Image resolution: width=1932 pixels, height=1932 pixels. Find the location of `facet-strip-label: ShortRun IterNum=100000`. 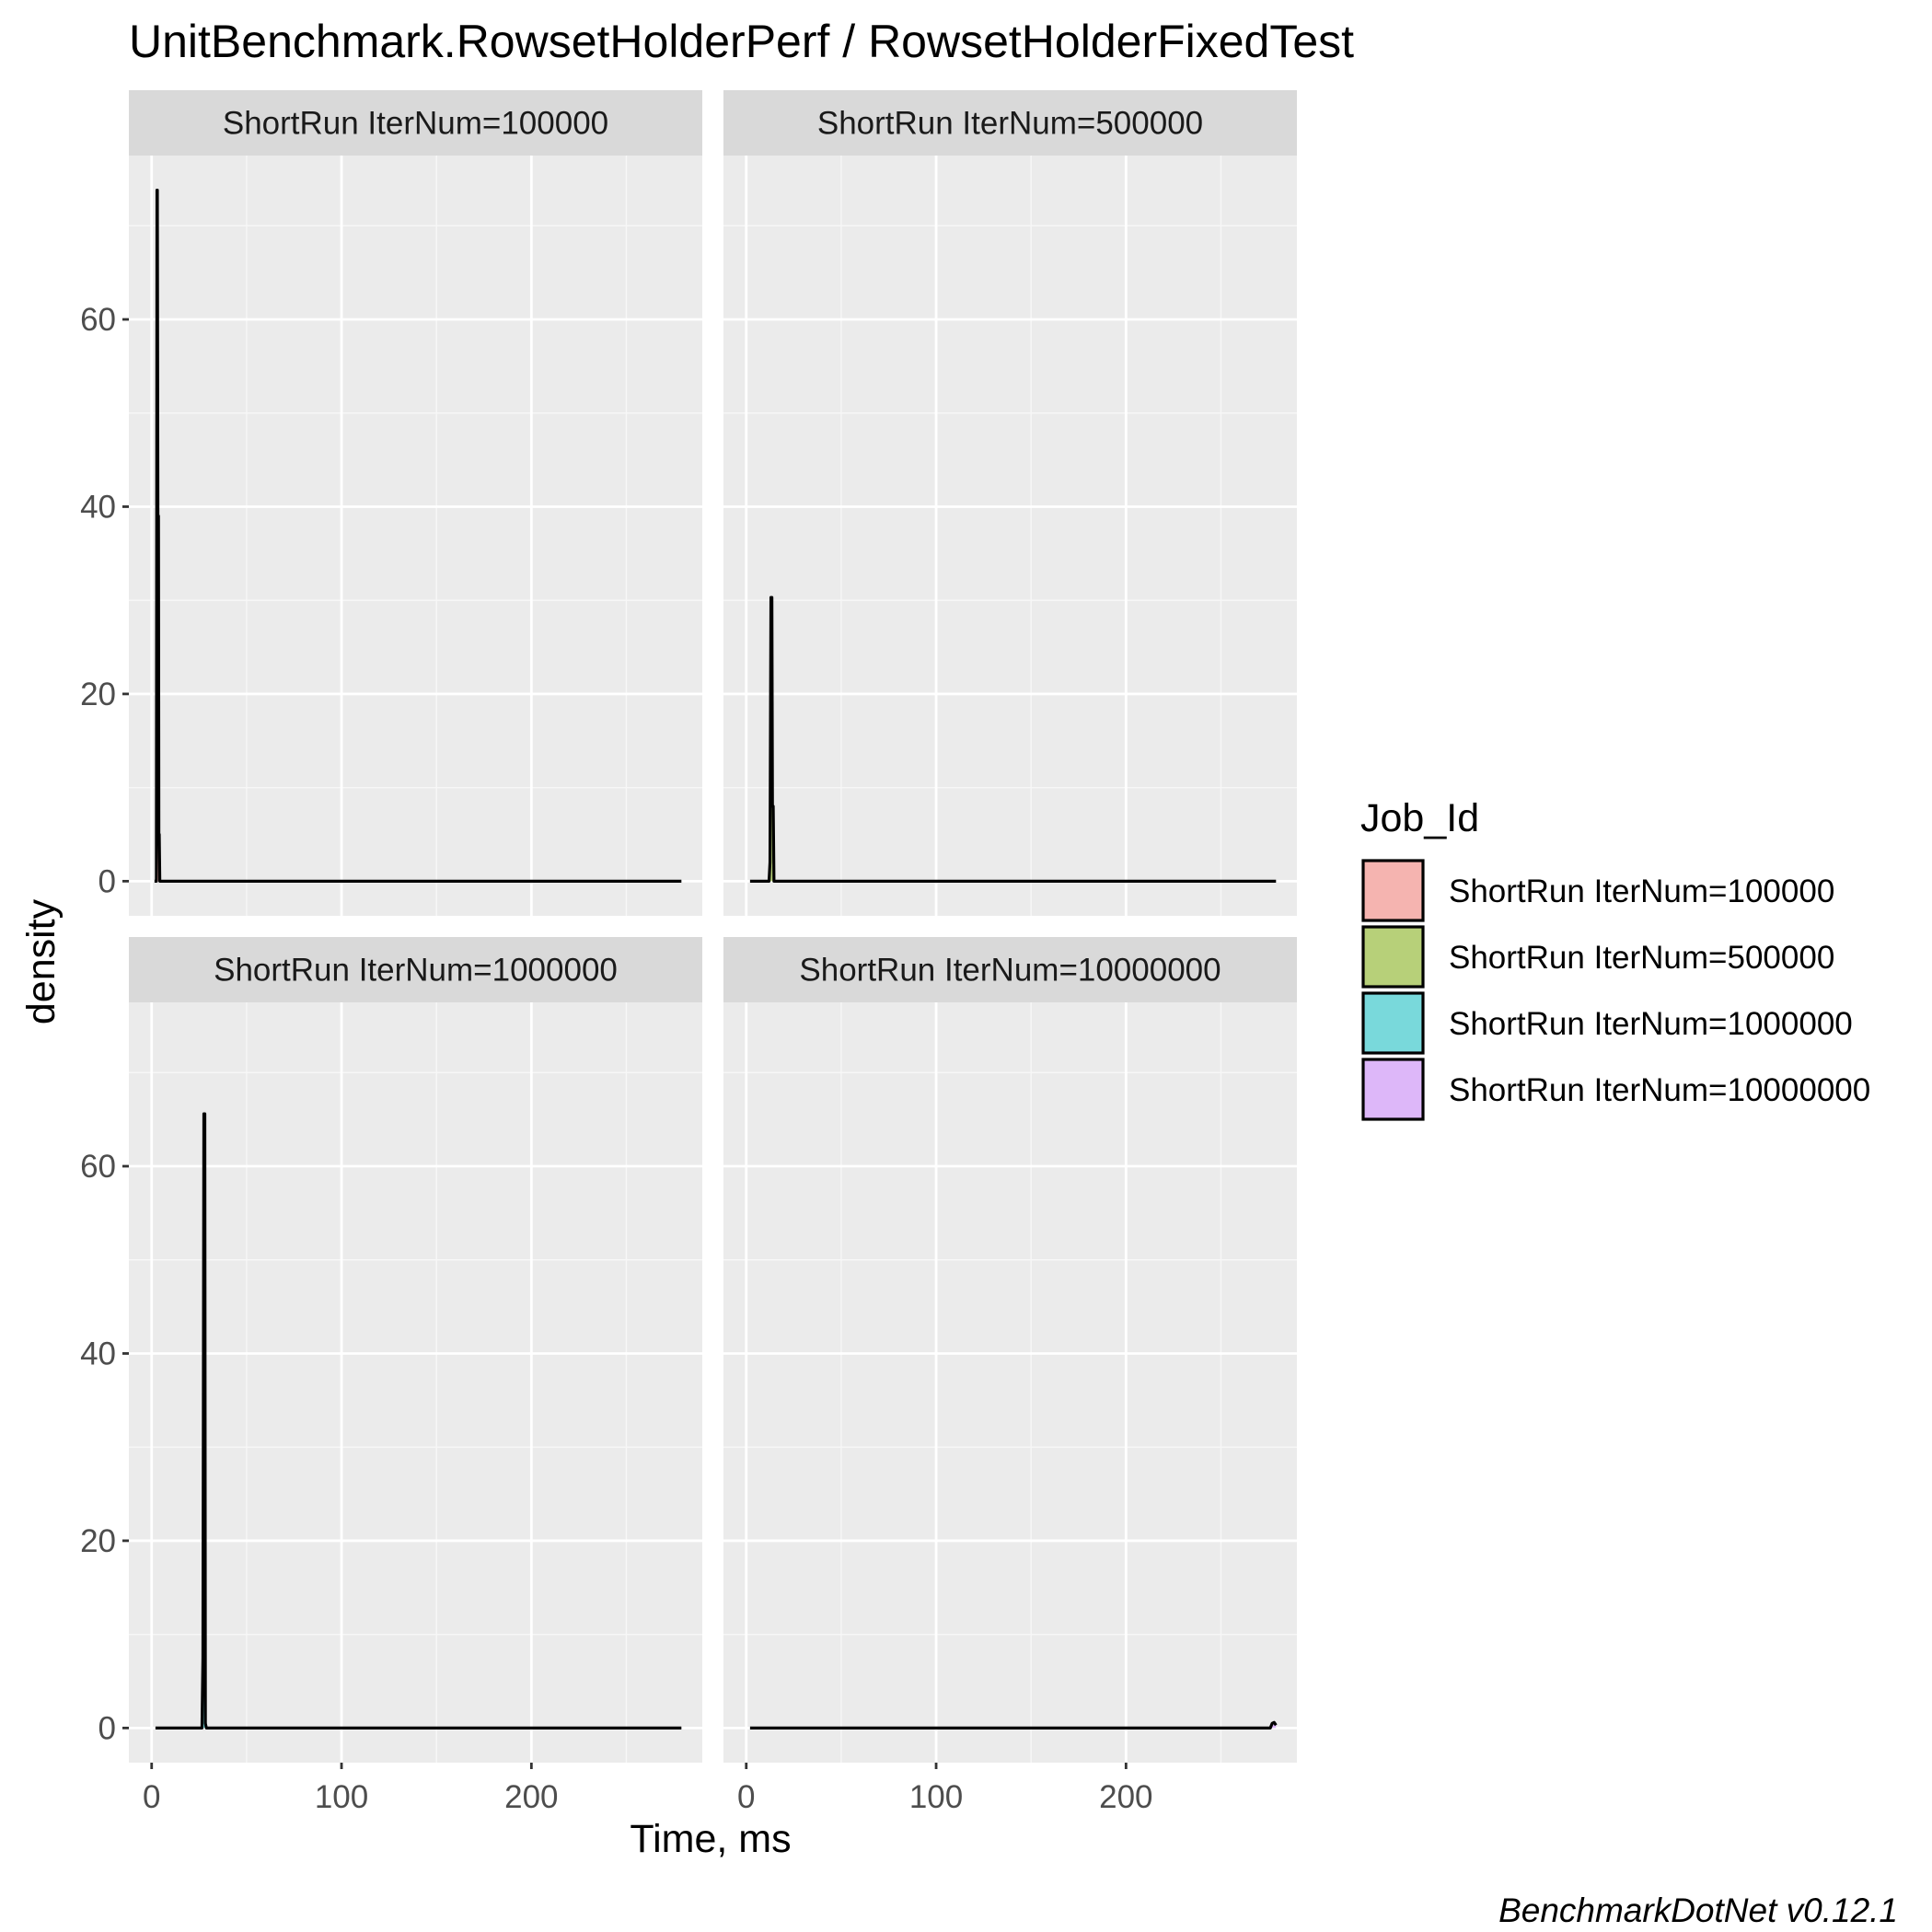

facet-strip-label: ShortRun IterNum=100000 is located at coordinates (415, 124).